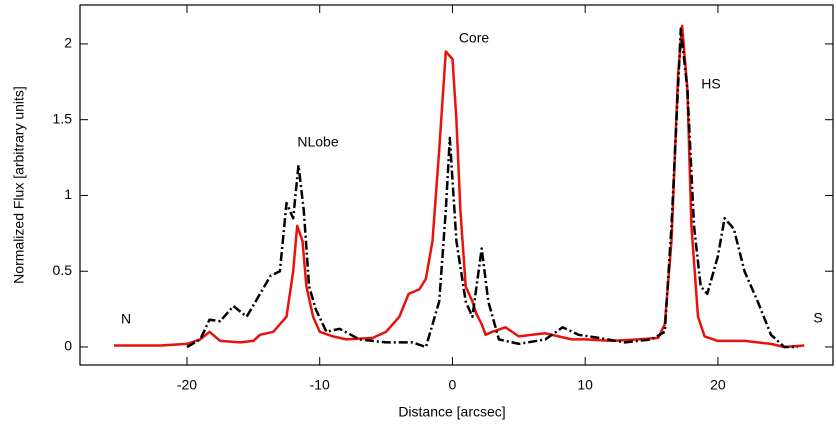 Image resolution: width=836 pixels, height=435 pixels. Describe the element at coordinates (817, 318) in the screenshot. I see `annotation: S` at that location.